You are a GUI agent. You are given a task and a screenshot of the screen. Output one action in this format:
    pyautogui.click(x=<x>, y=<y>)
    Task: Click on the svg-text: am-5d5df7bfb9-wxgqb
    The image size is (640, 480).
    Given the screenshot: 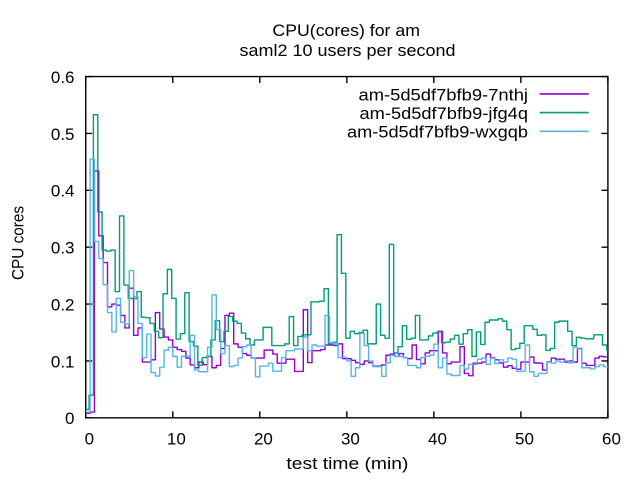 What is the action you would take?
    pyautogui.click(x=437, y=132)
    